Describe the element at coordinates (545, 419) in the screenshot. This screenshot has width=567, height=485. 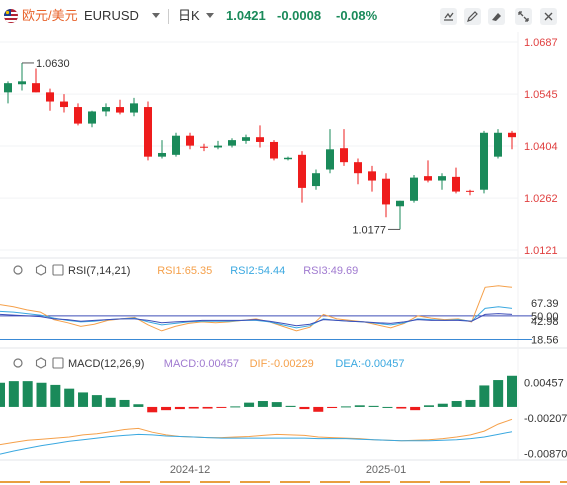
I see `macd-axis-tick: -0.00207` at that location.